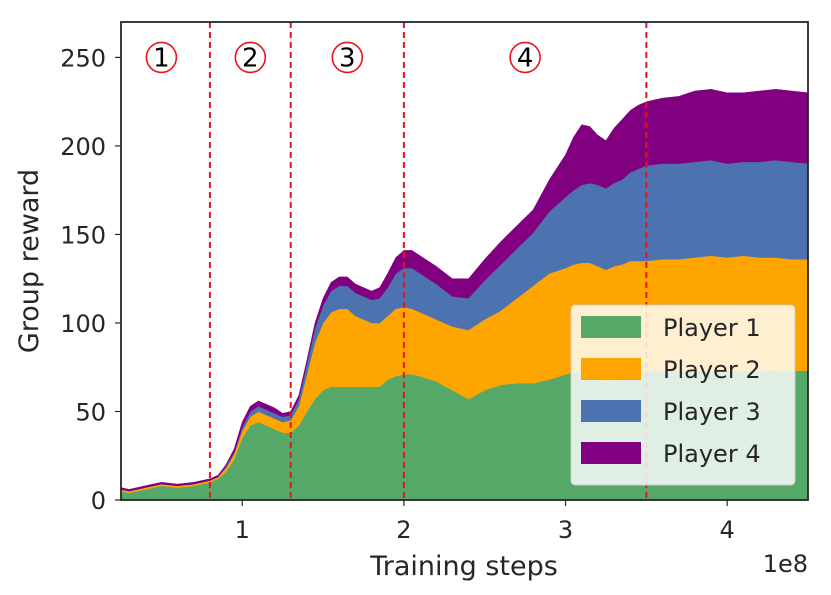  Describe the element at coordinates (83, 58) in the screenshot. I see `y-tick-label: 250` at that location.